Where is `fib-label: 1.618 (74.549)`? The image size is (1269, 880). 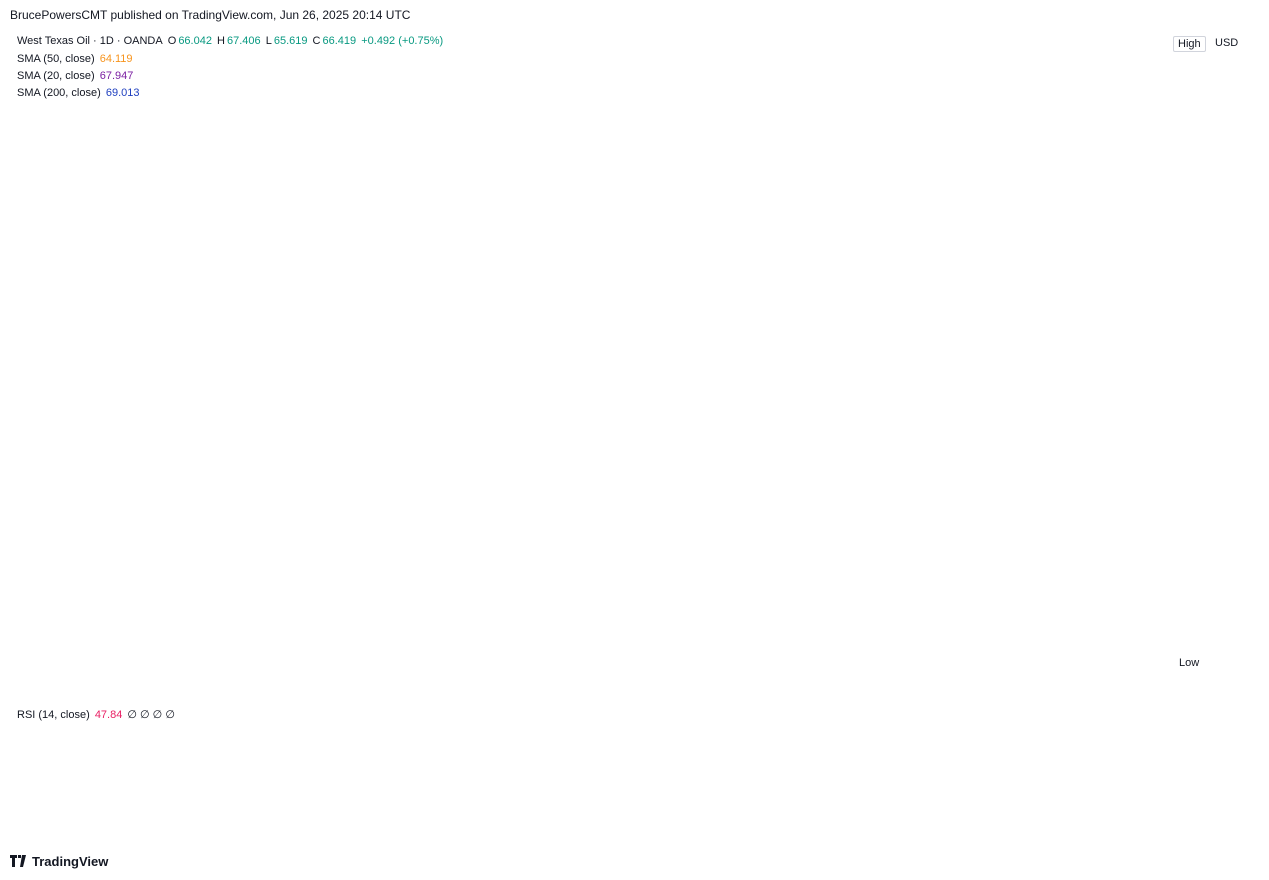 fib-label: 1.618 (74.549) is located at coordinates (970, 205).